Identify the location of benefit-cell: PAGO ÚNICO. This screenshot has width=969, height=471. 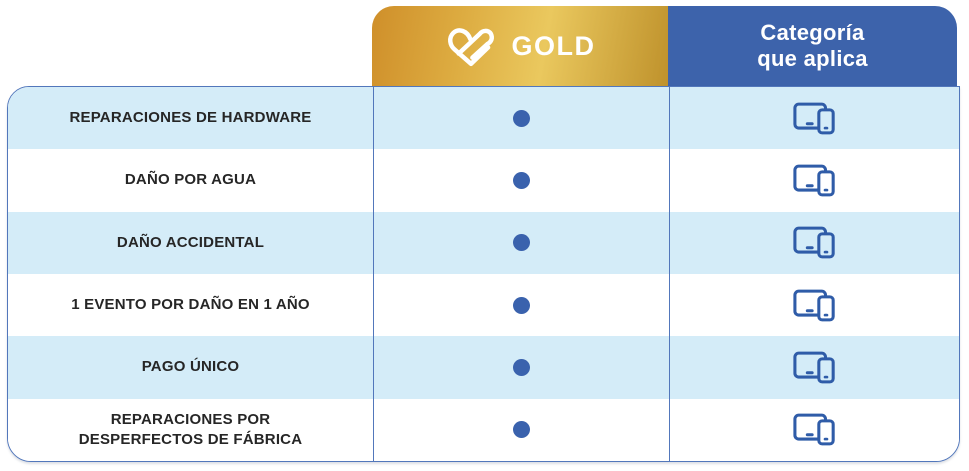
(190, 367).